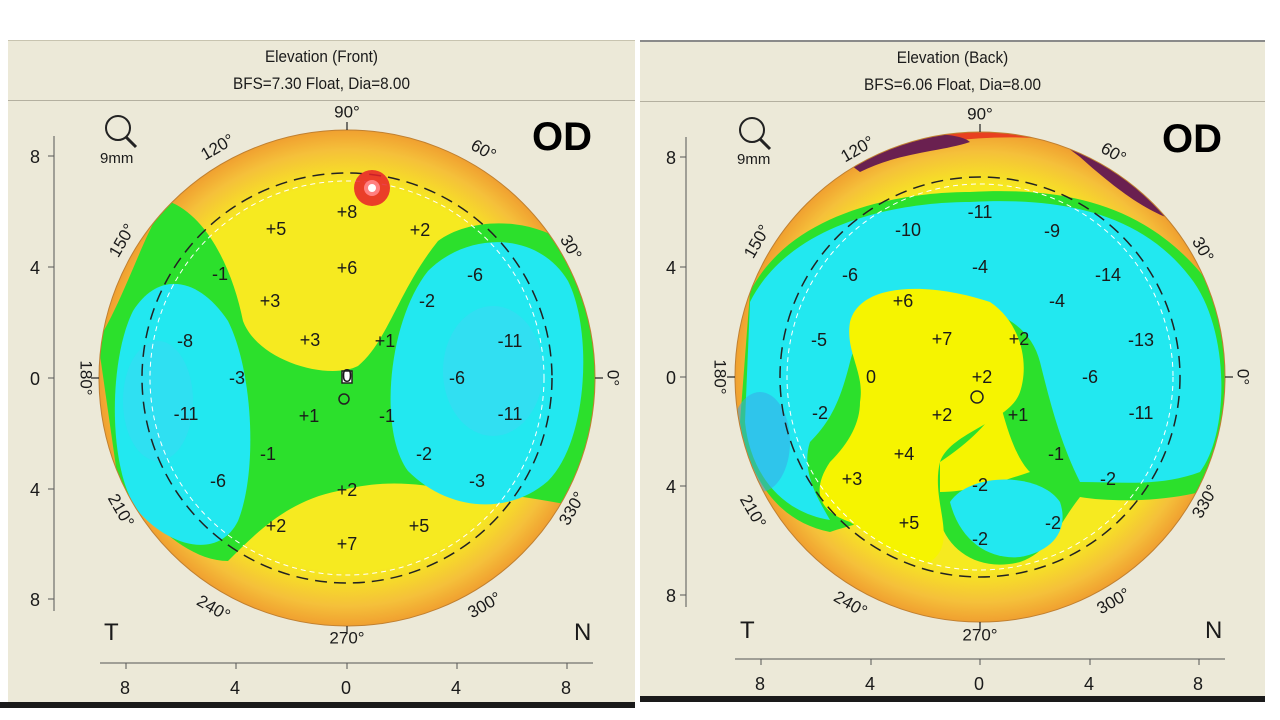 The height and width of the screenshot is (720, 1280). What do you see at coordinates (952, 57) in the screenshot?
I see `panel-title: Elevation (Back)` at bounding box center [952, 57].